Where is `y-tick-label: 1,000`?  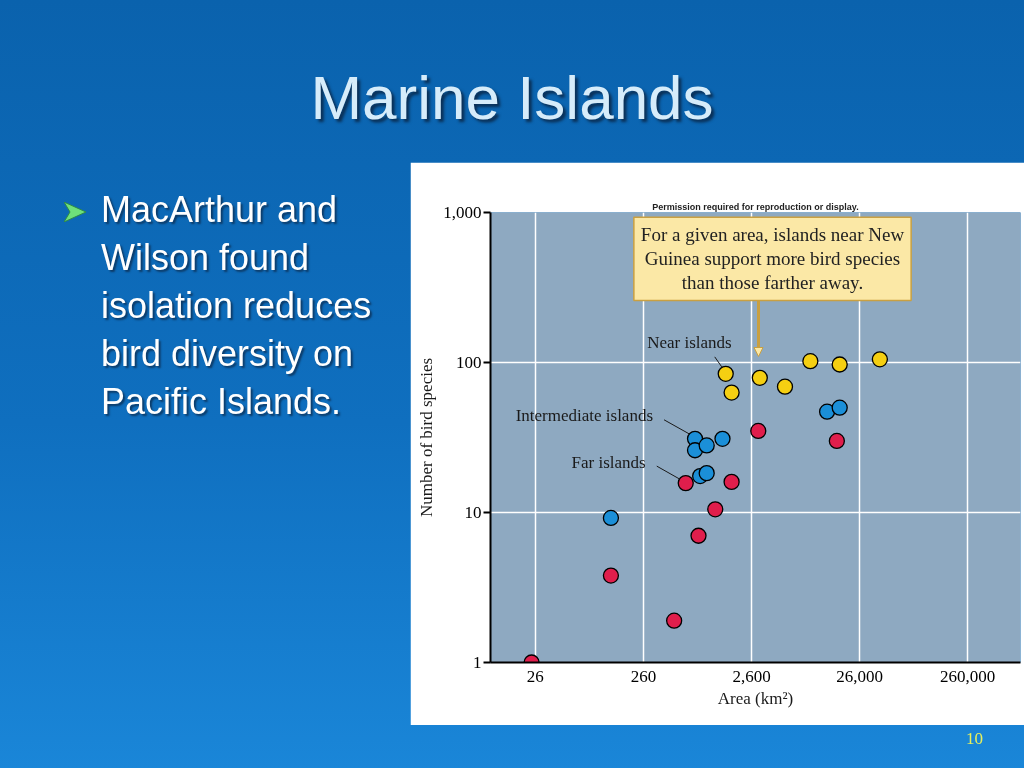
y-tick-label: 1,000 is located at coordinates (462, 212).